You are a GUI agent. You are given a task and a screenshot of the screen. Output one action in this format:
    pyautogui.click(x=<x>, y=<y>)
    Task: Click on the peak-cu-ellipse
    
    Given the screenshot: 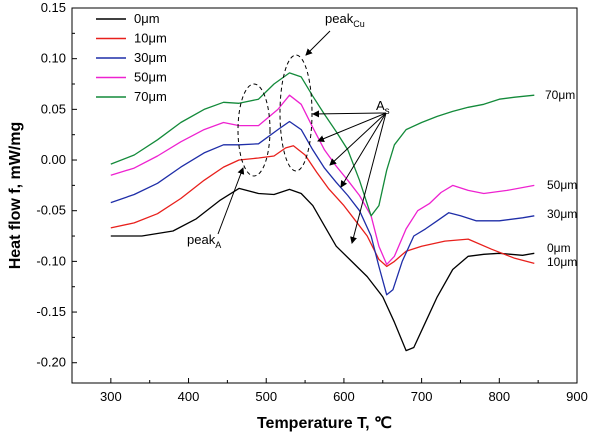 What is the action you would take?
    pyautogui.click(x=296, y=113)
    